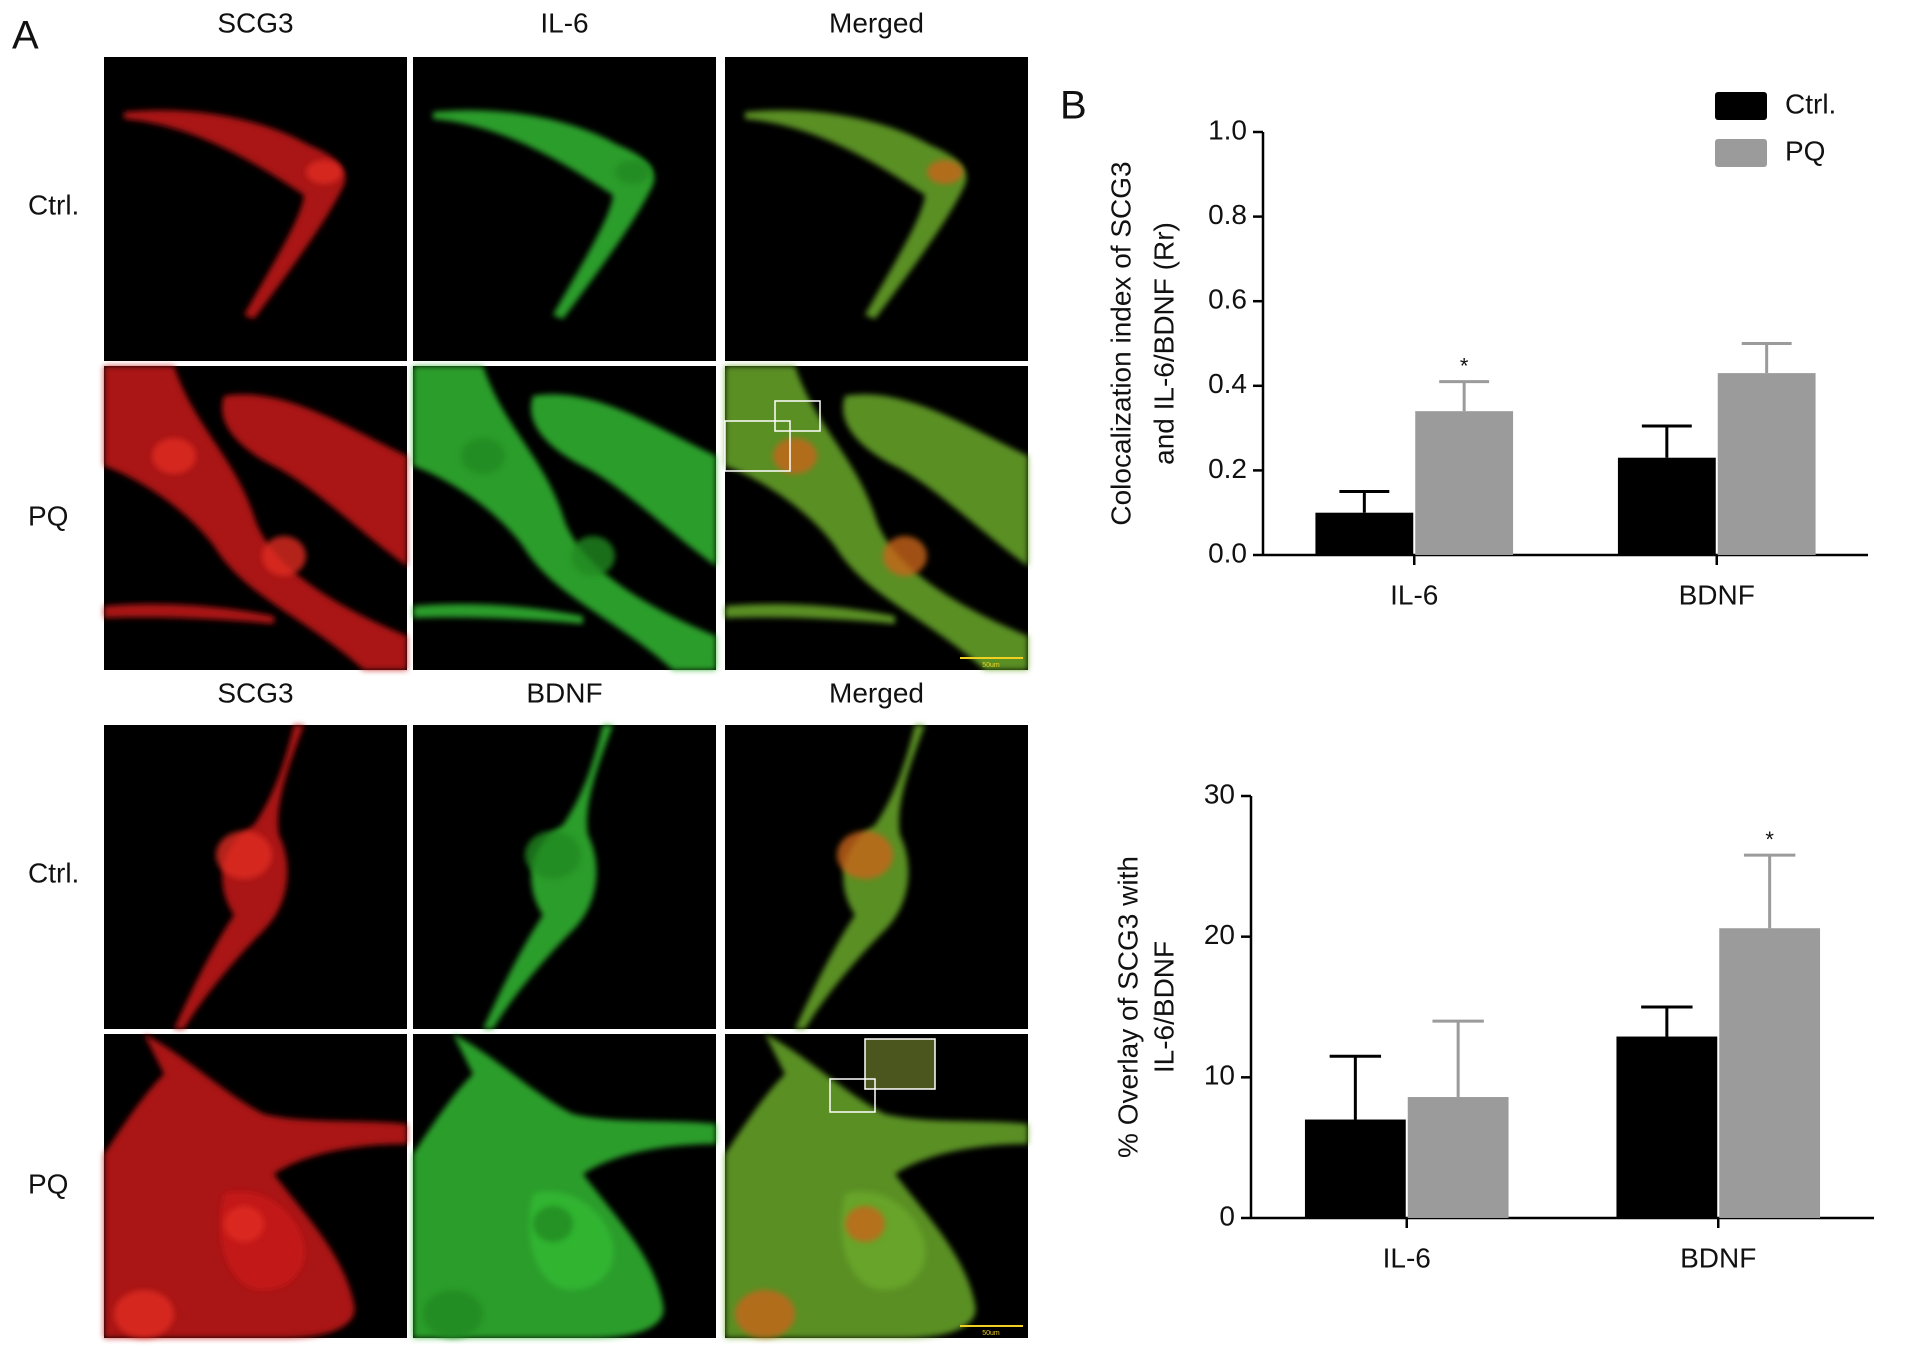  Describe the element at coordinates (1805, 150) in the screenshot. I see `legend-label: PQ` at that location.